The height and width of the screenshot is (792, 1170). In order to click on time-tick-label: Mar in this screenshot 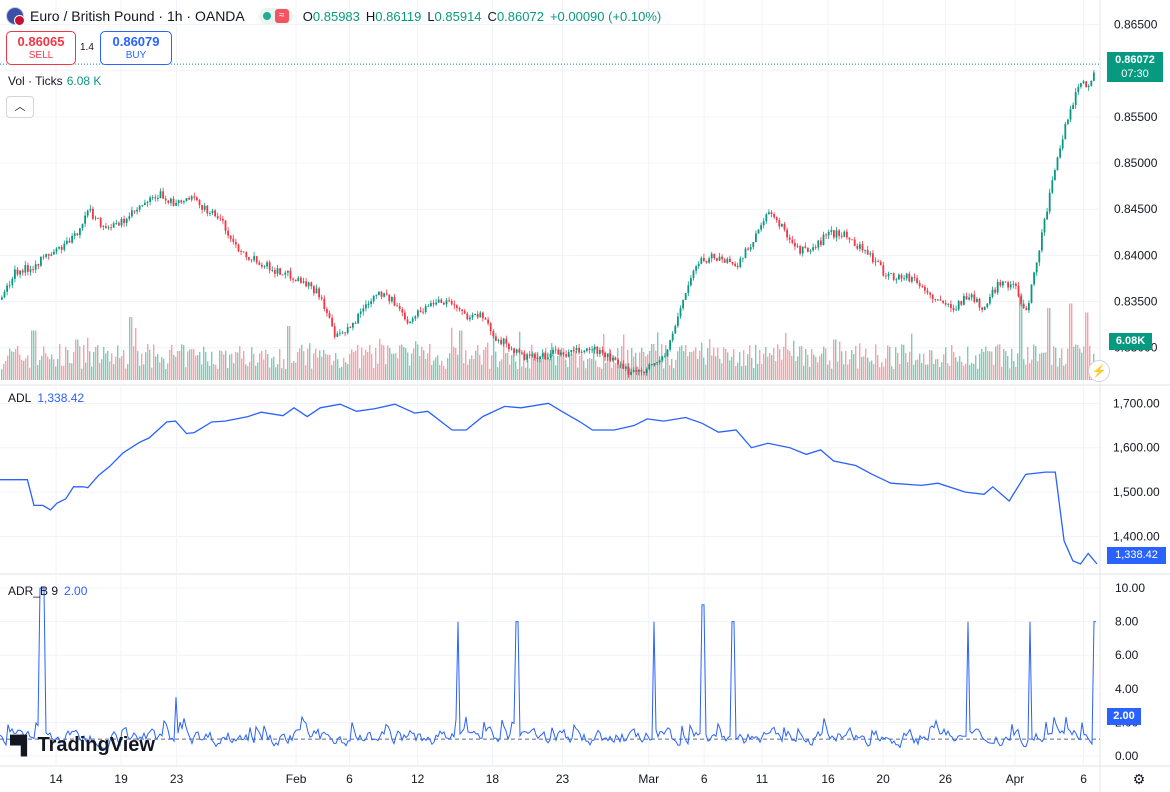, I will do `click(648, 779)`.